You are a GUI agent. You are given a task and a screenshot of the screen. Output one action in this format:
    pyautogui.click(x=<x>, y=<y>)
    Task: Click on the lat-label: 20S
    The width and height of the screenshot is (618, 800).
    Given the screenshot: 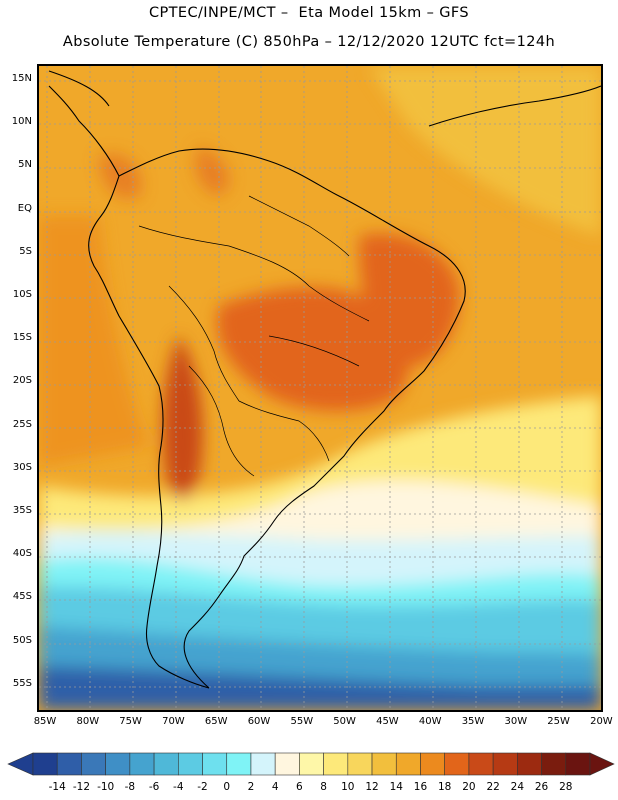 What is the action you would take?
    pyautogui.click(x=22, y=381)
    